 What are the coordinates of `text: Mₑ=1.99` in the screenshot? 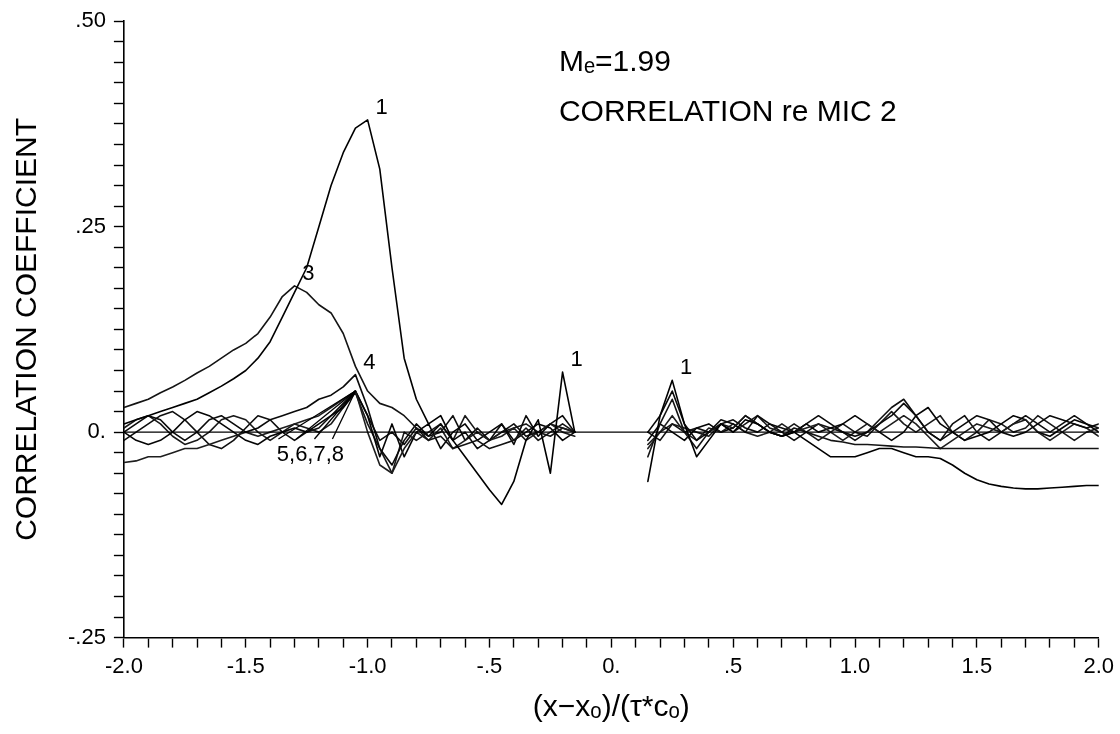 It's located at (614, 61).